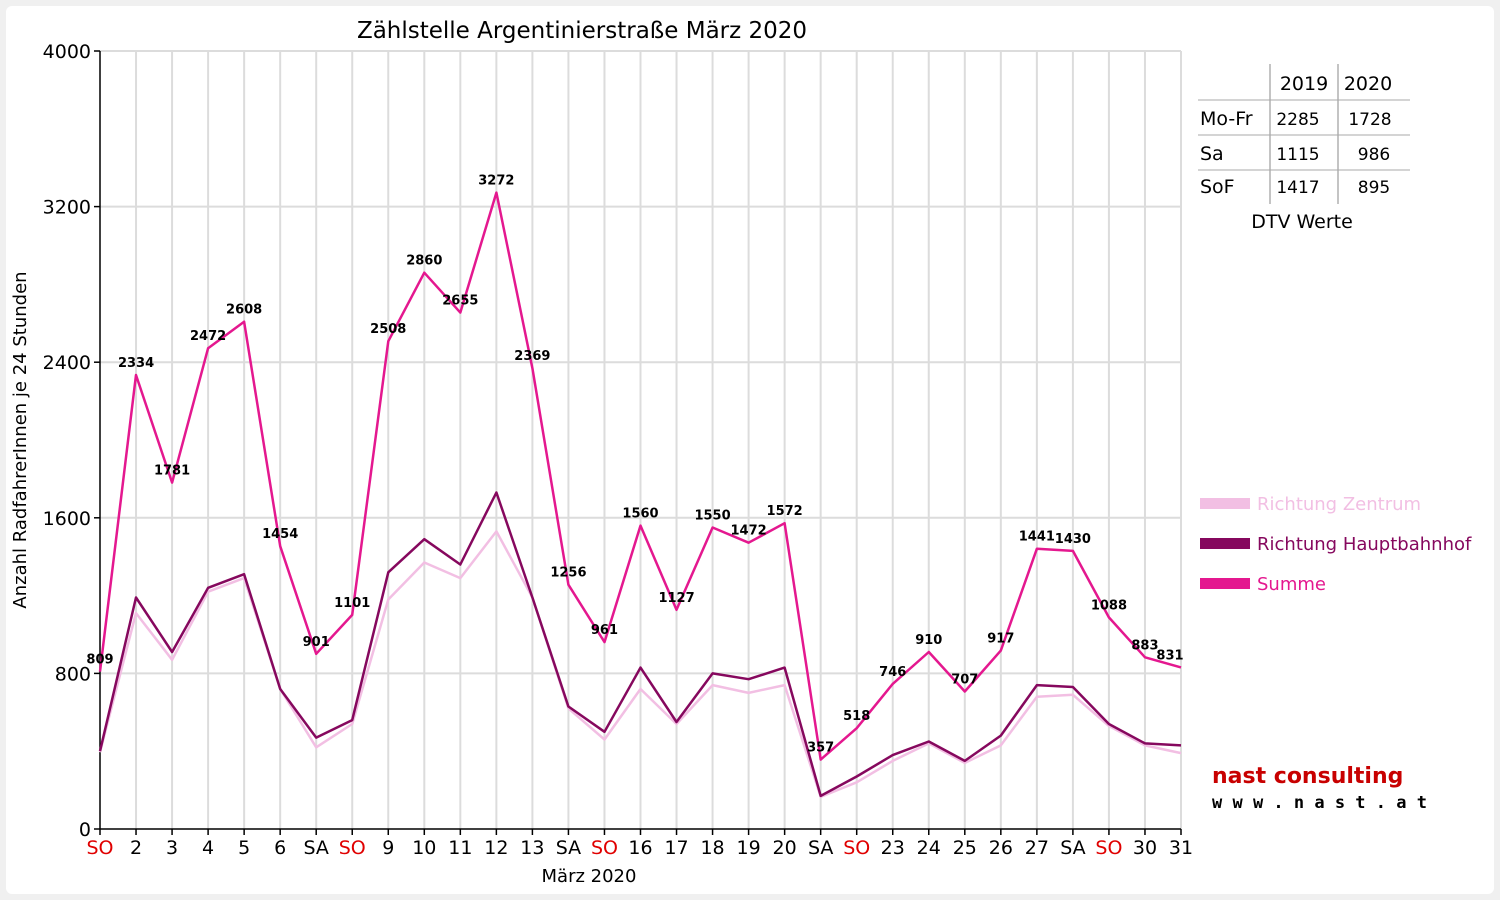 The width and height of the screenshot is (1500, 900). What do you see at coordinates (712, 848) in the screenshot?
I see `x-tick-label: 18` at bounding box center [712, 848].